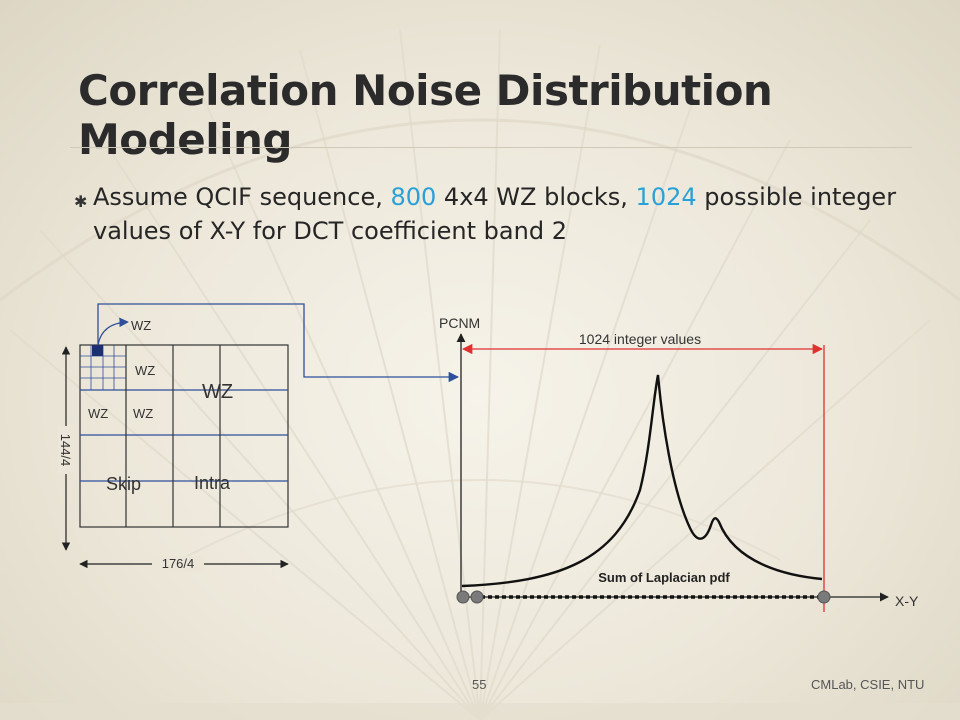 This screenshot has height=720, width=960. Describe the element at coordinates (184, 436) in the screenshot. I see `qcif-frame-grid` at that location.